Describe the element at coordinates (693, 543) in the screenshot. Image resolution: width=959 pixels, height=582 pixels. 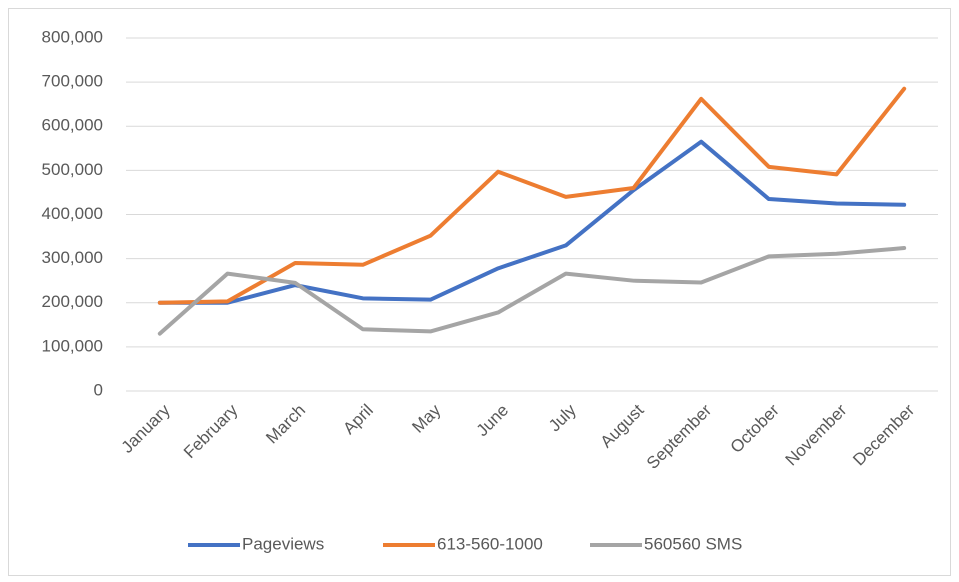
I see `legend-label: 560560 SMS` at that location.